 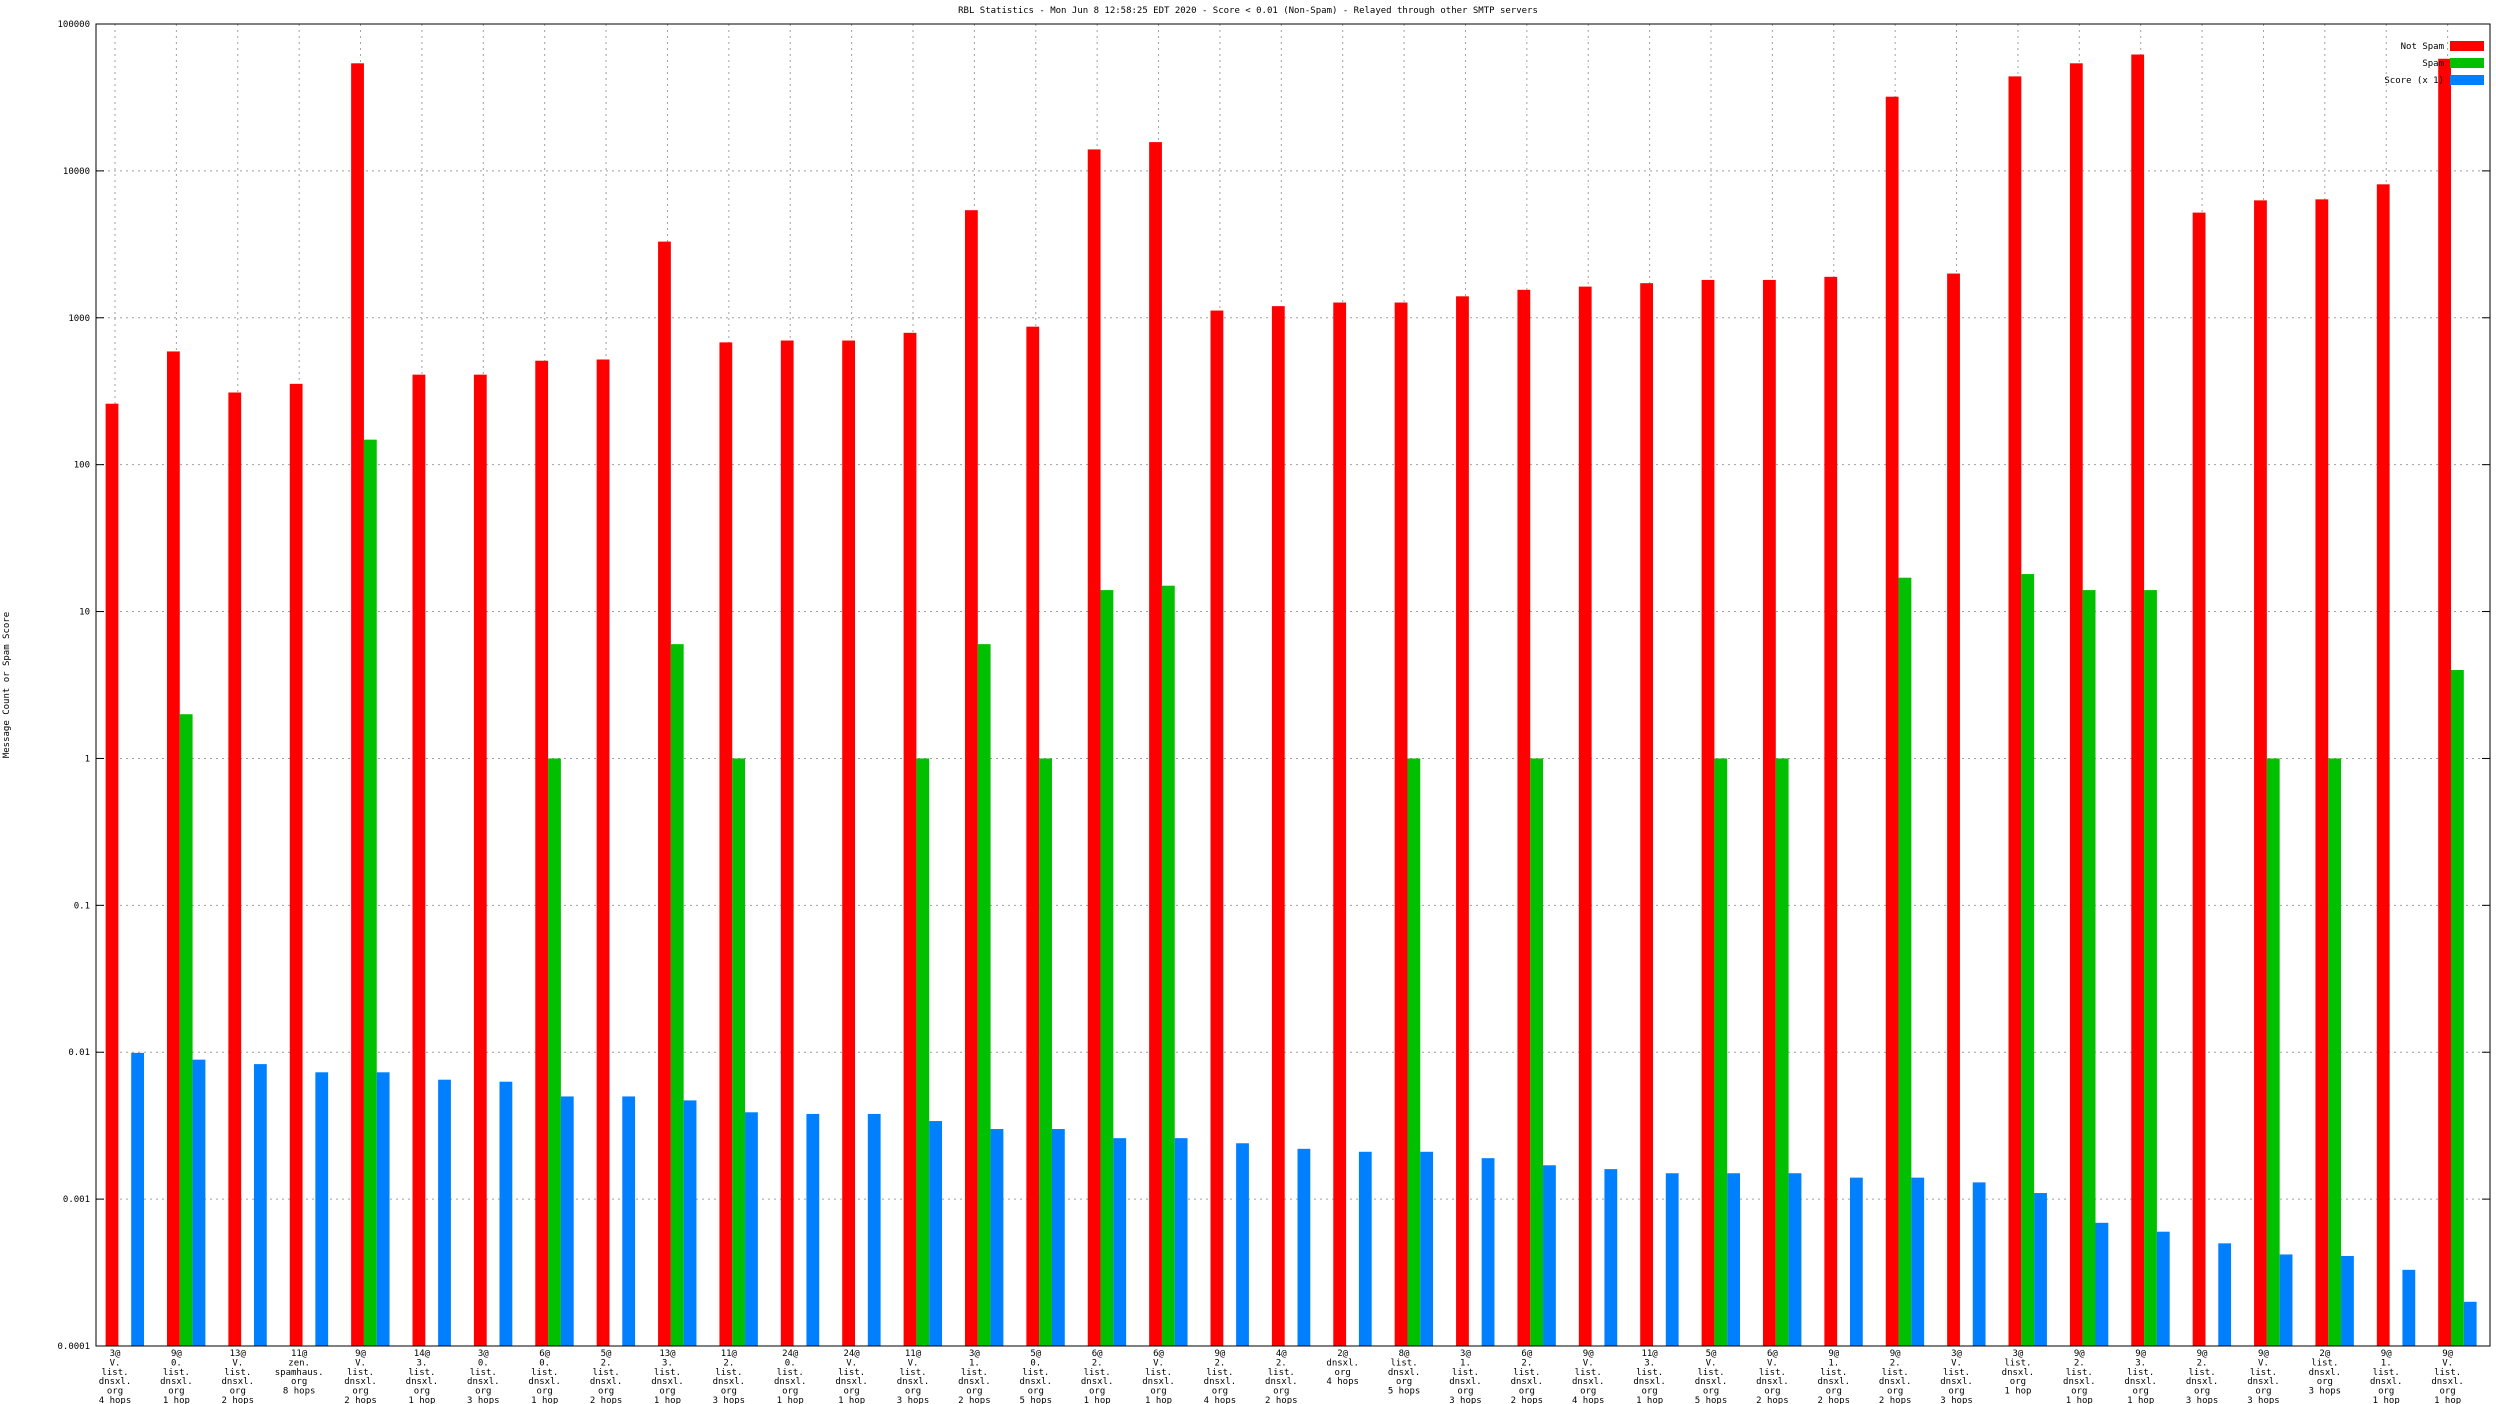 I want to click on x-tick-label: 3@ V. list. dnsxl. org 3 hops, so click(x=1956, y=1376).